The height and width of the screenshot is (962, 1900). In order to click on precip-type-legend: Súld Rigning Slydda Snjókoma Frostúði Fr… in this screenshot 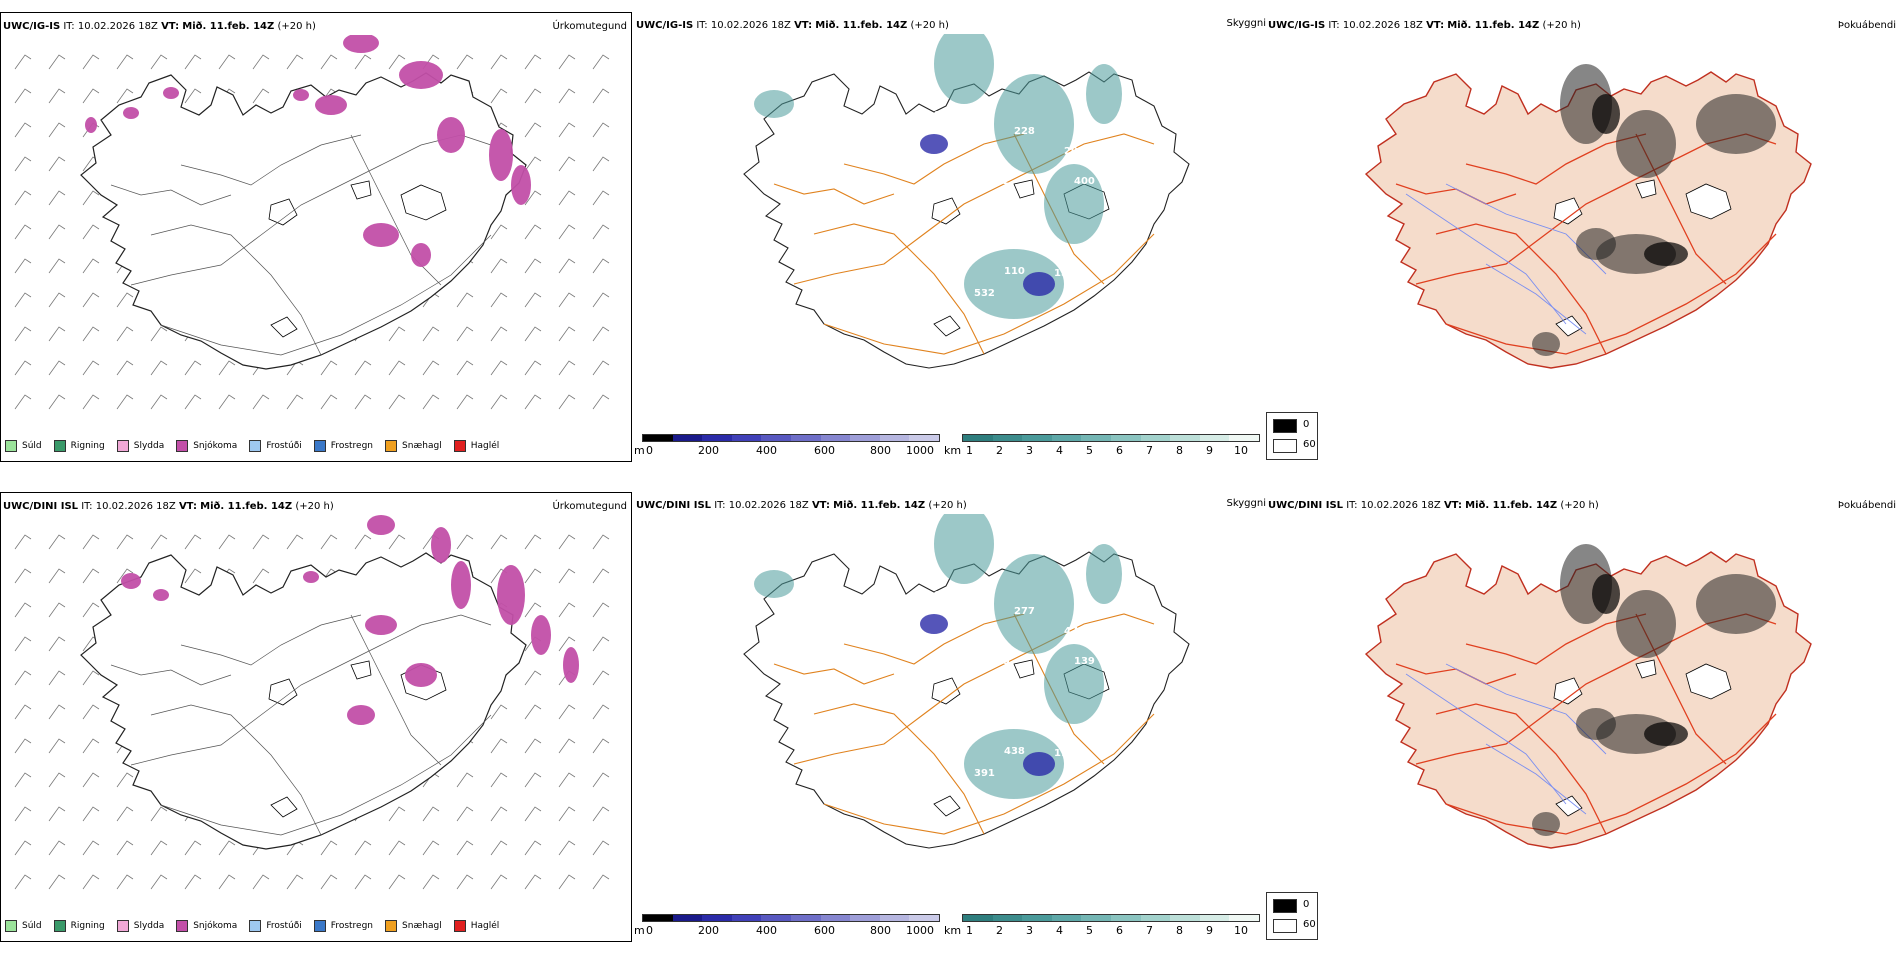, I will do `click(258, 926)`.